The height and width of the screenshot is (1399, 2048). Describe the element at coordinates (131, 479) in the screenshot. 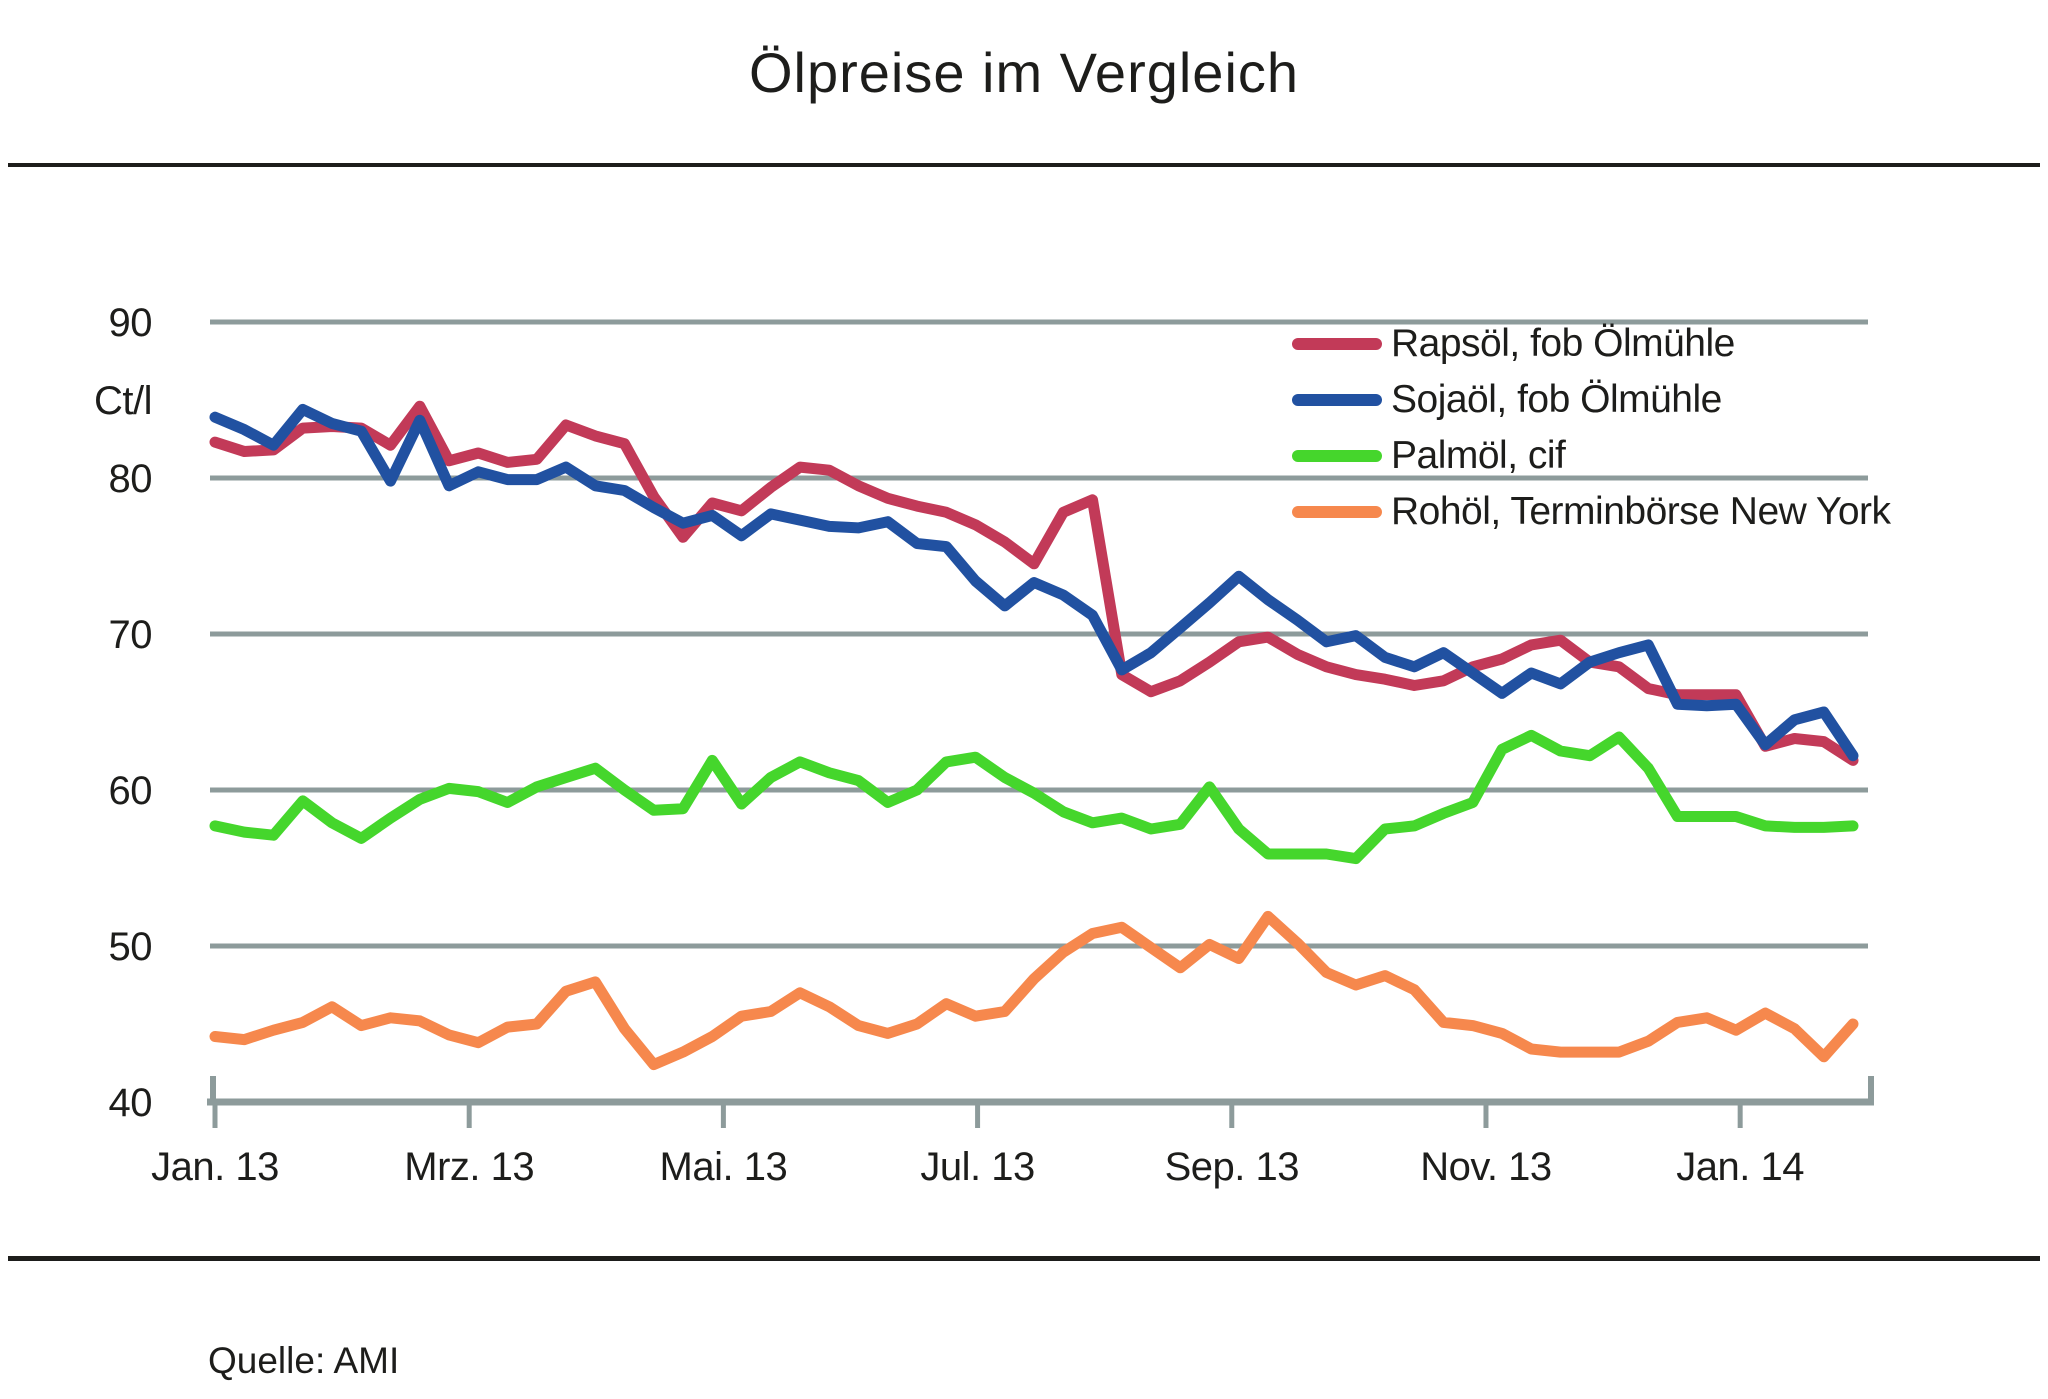

I see `y-tick-label: 80` at that location.